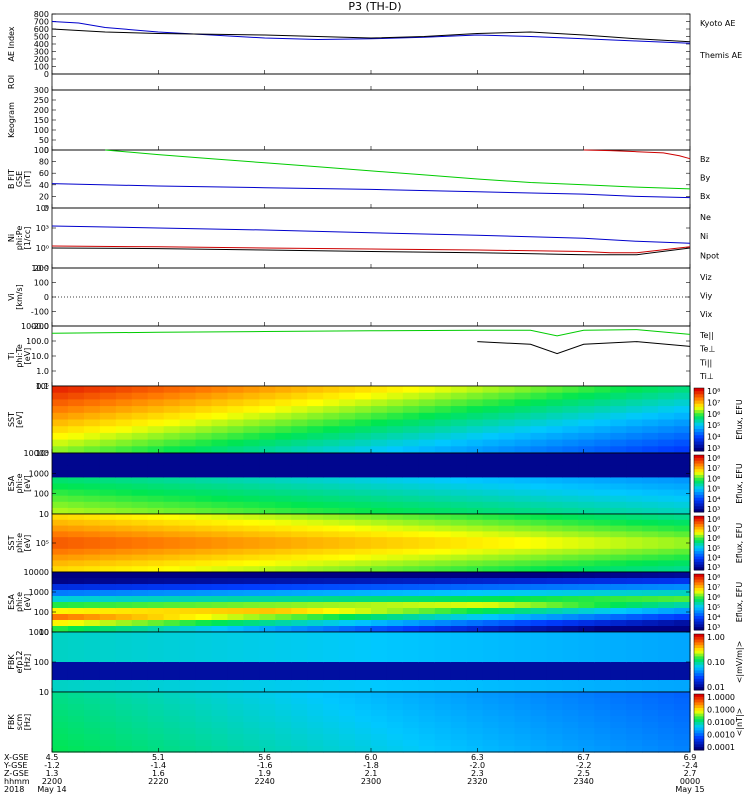  I want to click on colorbar-tick-label: 10⁸, so click(713, 458).